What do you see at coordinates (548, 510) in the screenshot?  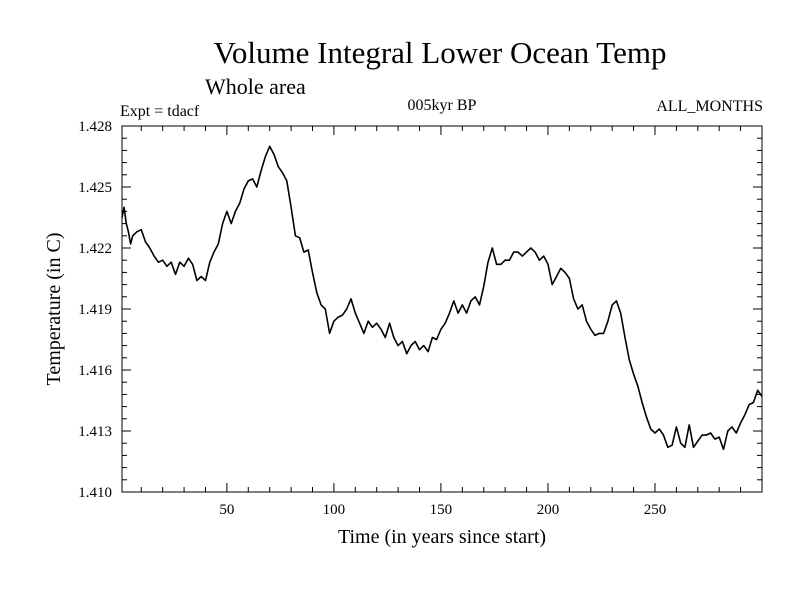 I see `x-tick-label: 200` at bounding box center [548, 510].